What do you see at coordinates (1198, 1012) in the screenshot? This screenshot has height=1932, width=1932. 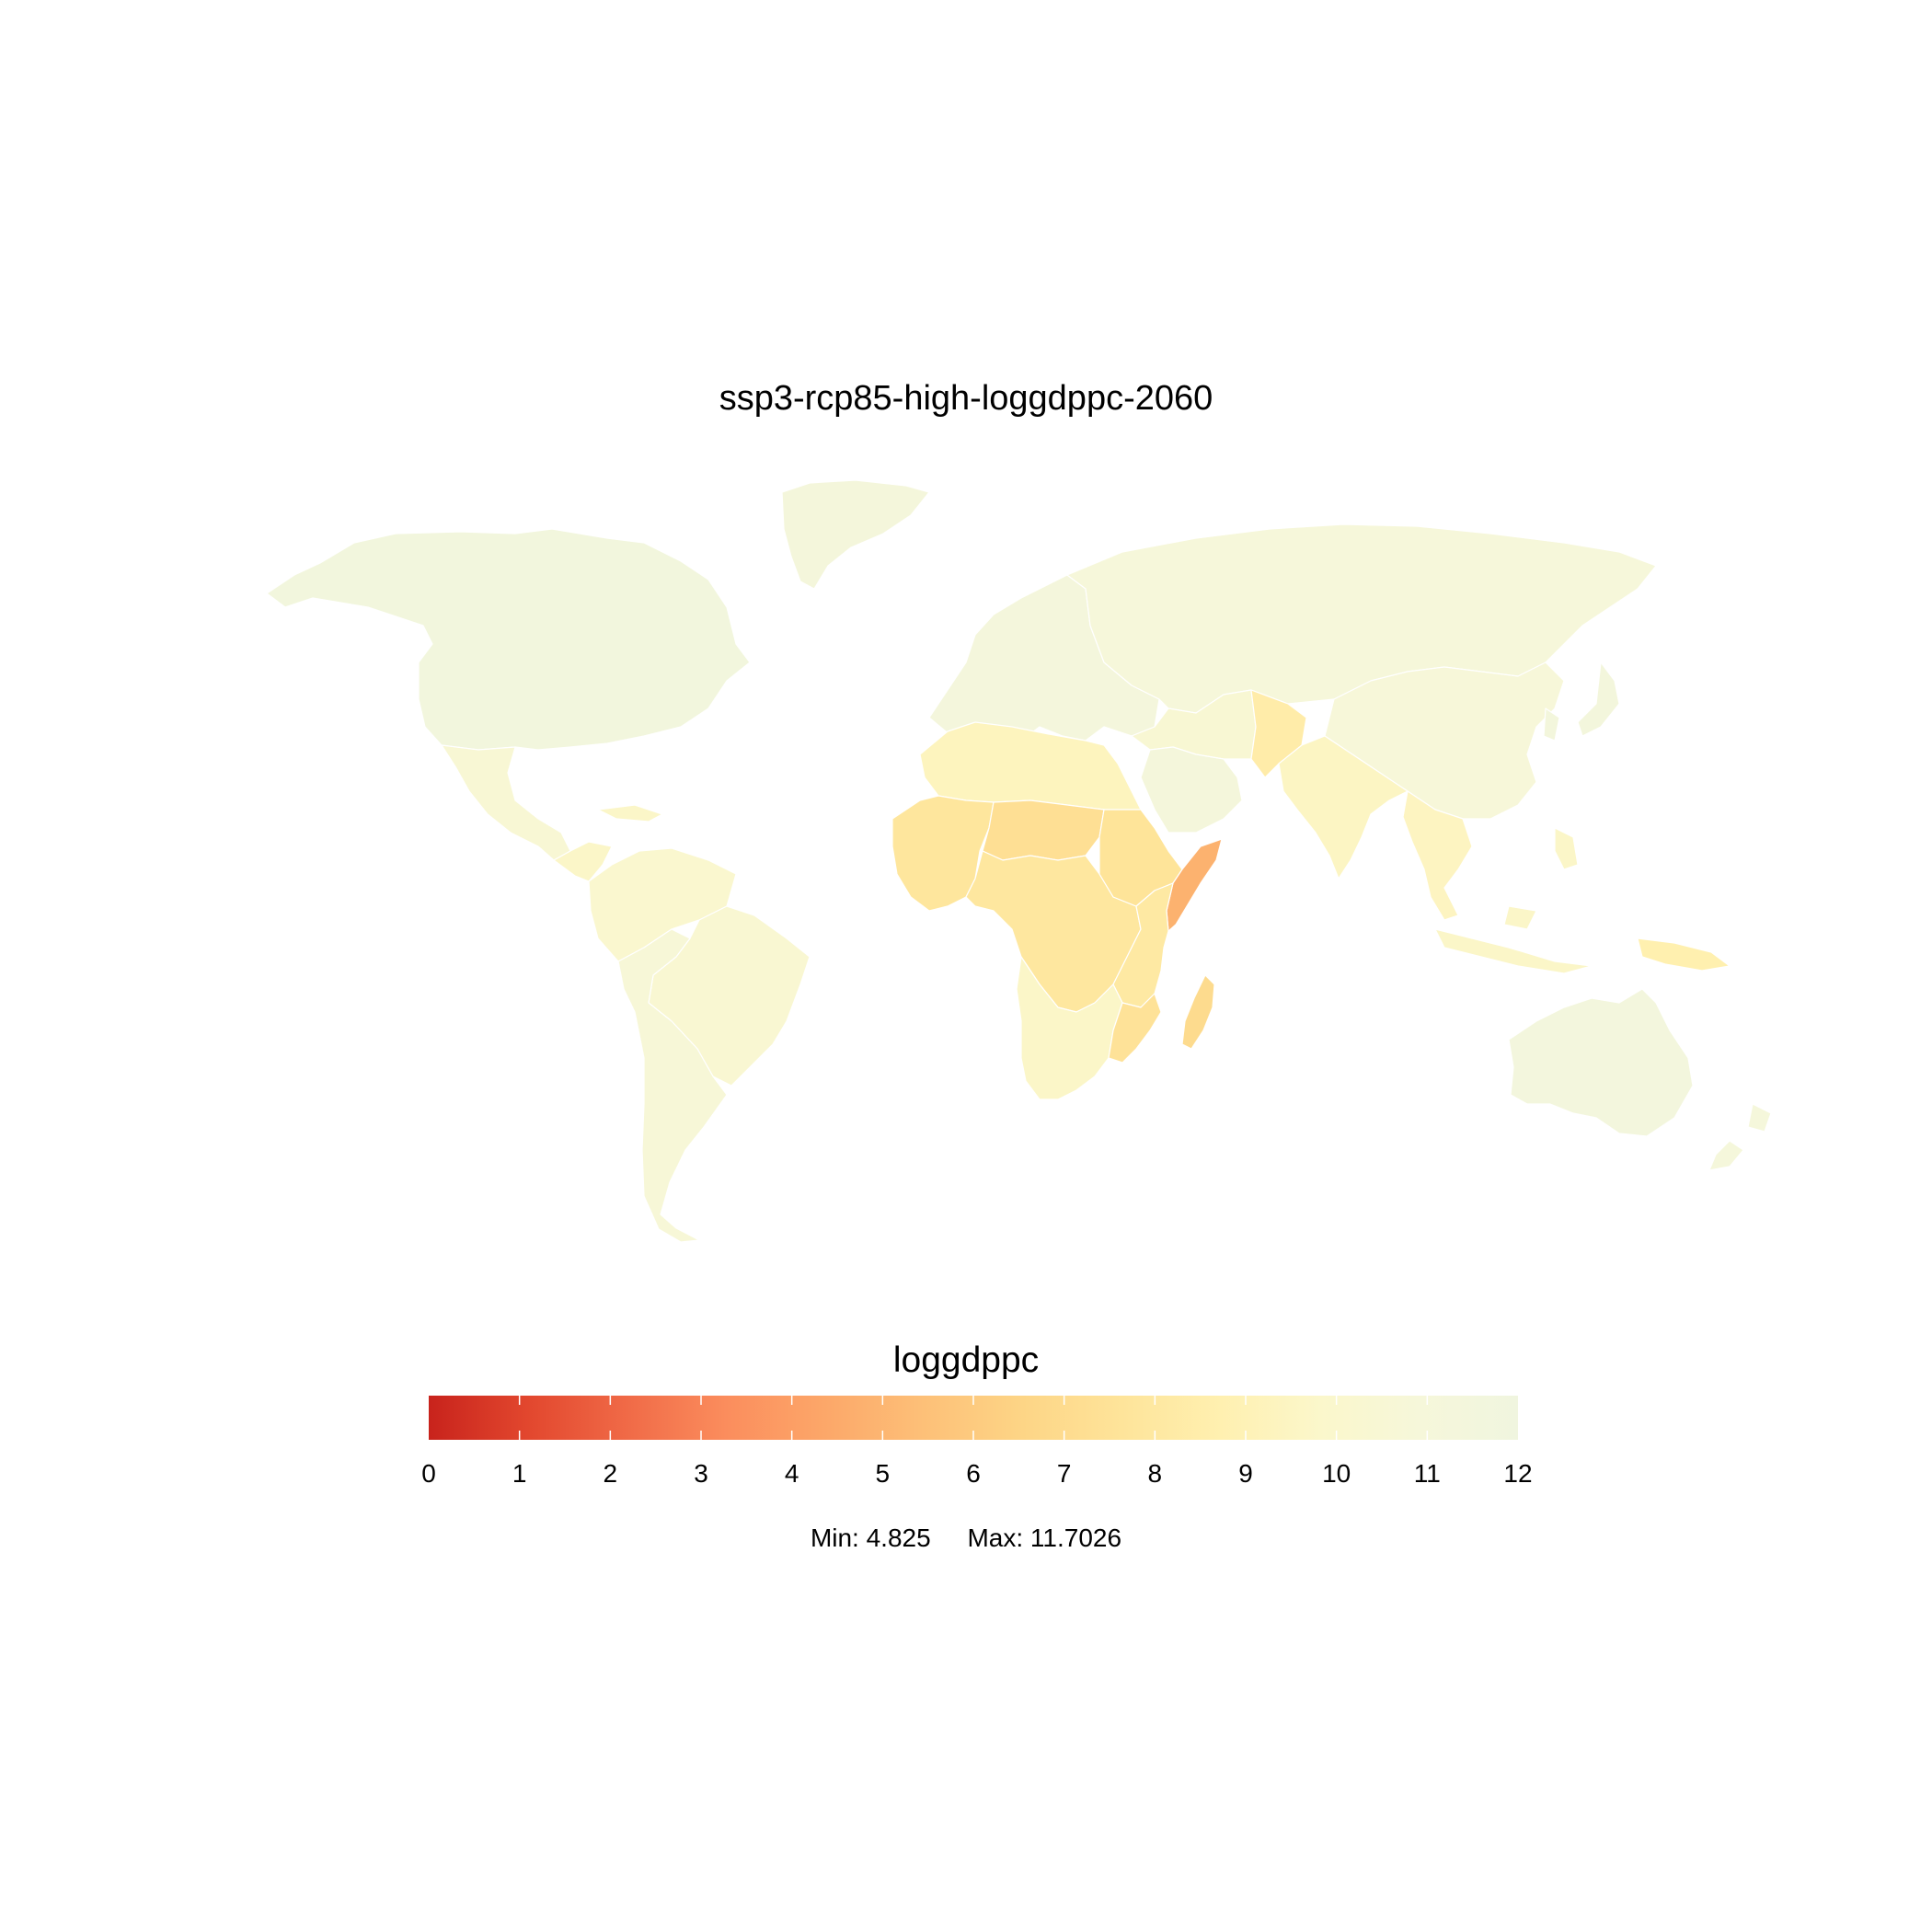 I see `region-madagascar` at bounding box center [1198, 1012].